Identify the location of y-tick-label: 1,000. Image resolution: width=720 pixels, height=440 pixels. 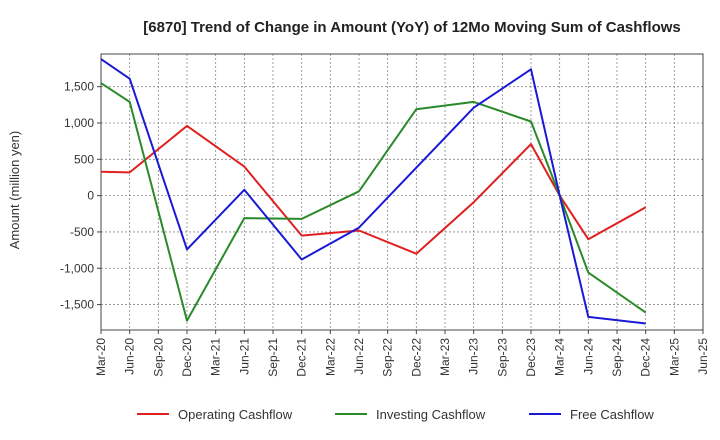
(79, 123).